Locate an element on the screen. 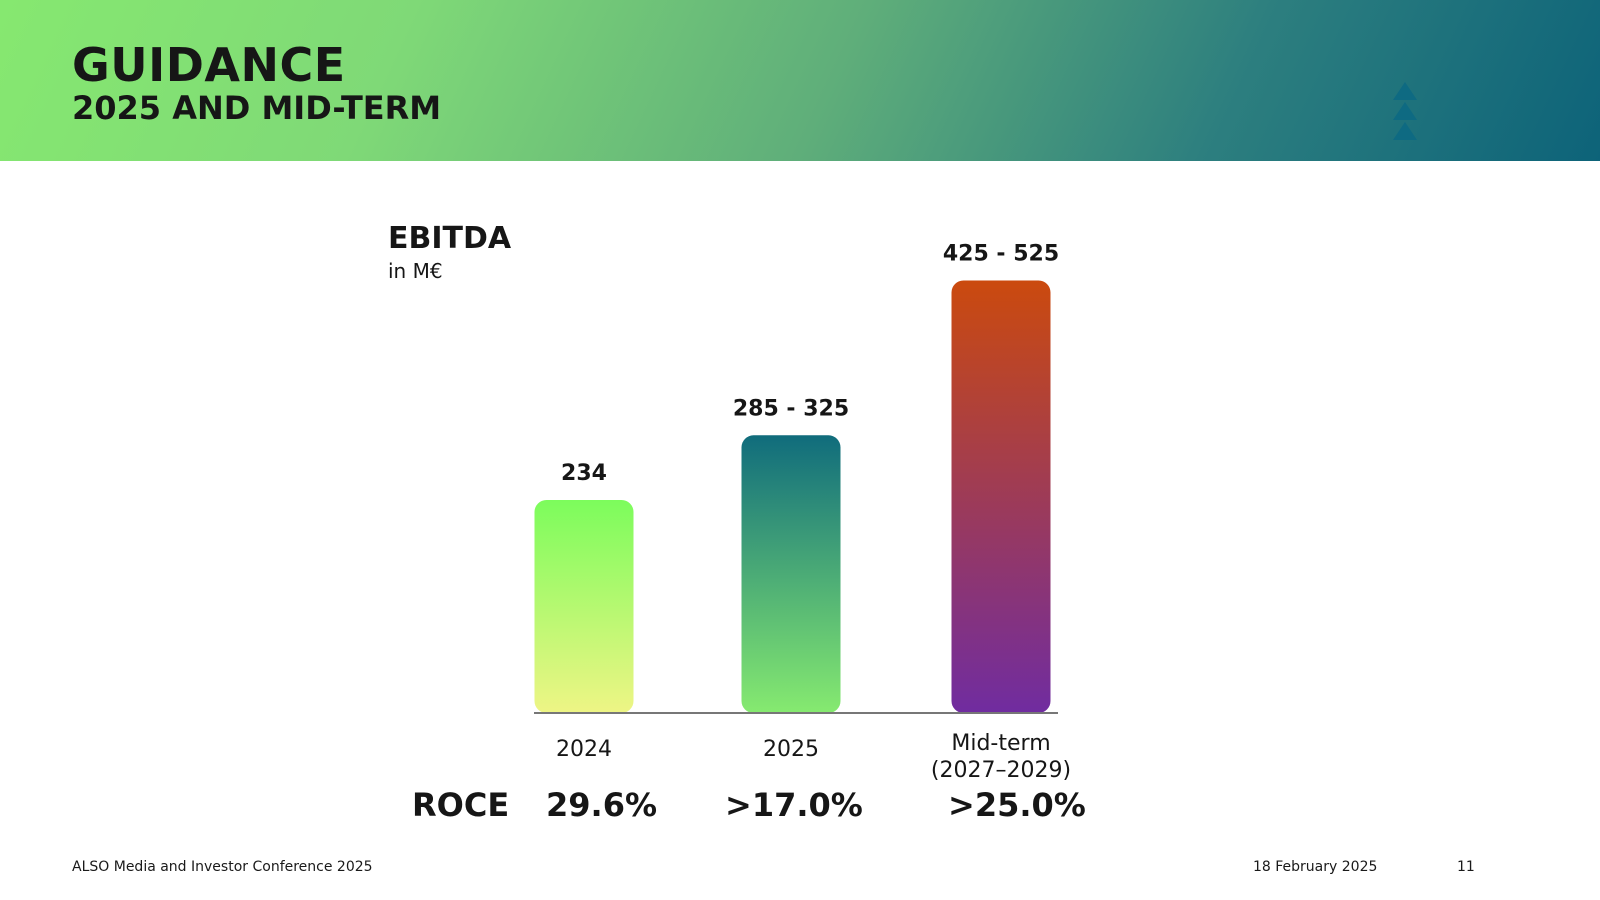 Image resolution: width=1600 pixels, height=900 pixels. x-tick-label-2-line-1: (2027–2029) is located at coordinates (1001, 770).